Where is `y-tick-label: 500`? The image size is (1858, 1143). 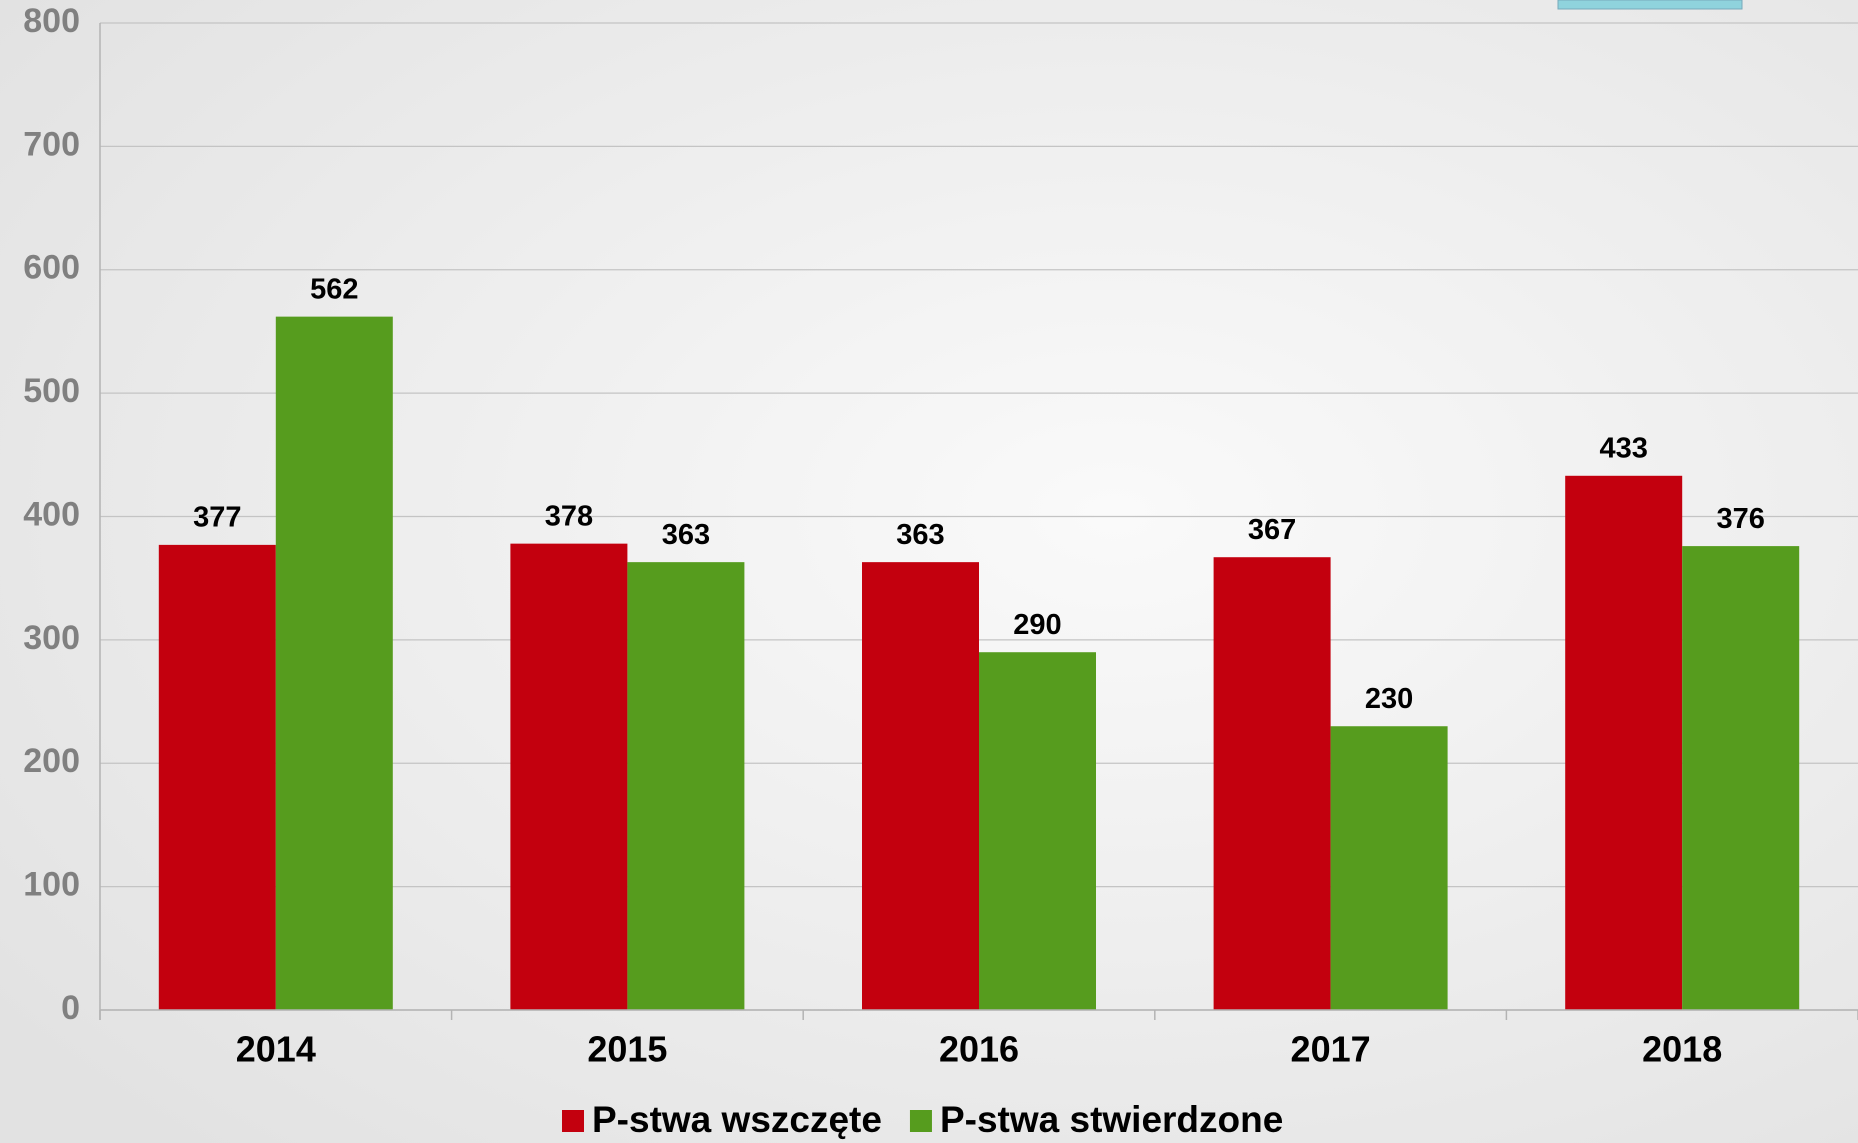
y-tick-label: 500 is located at coordinates (51, 391).